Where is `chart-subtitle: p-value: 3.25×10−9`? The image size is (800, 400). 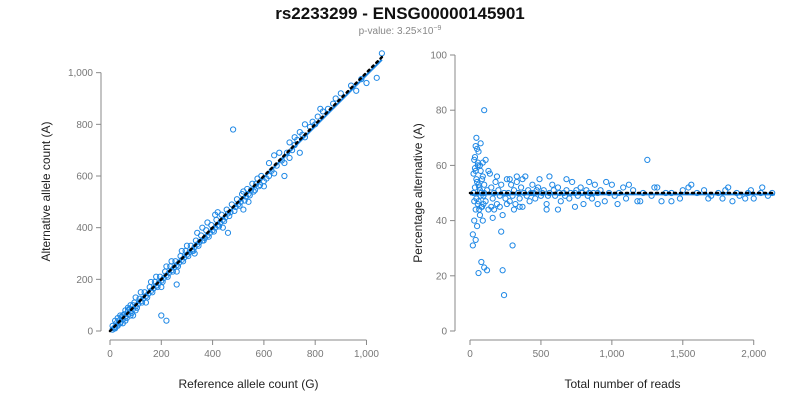 chart-subtitle: p-value: 3.25×10−9 is located at coordinates (400, 31).